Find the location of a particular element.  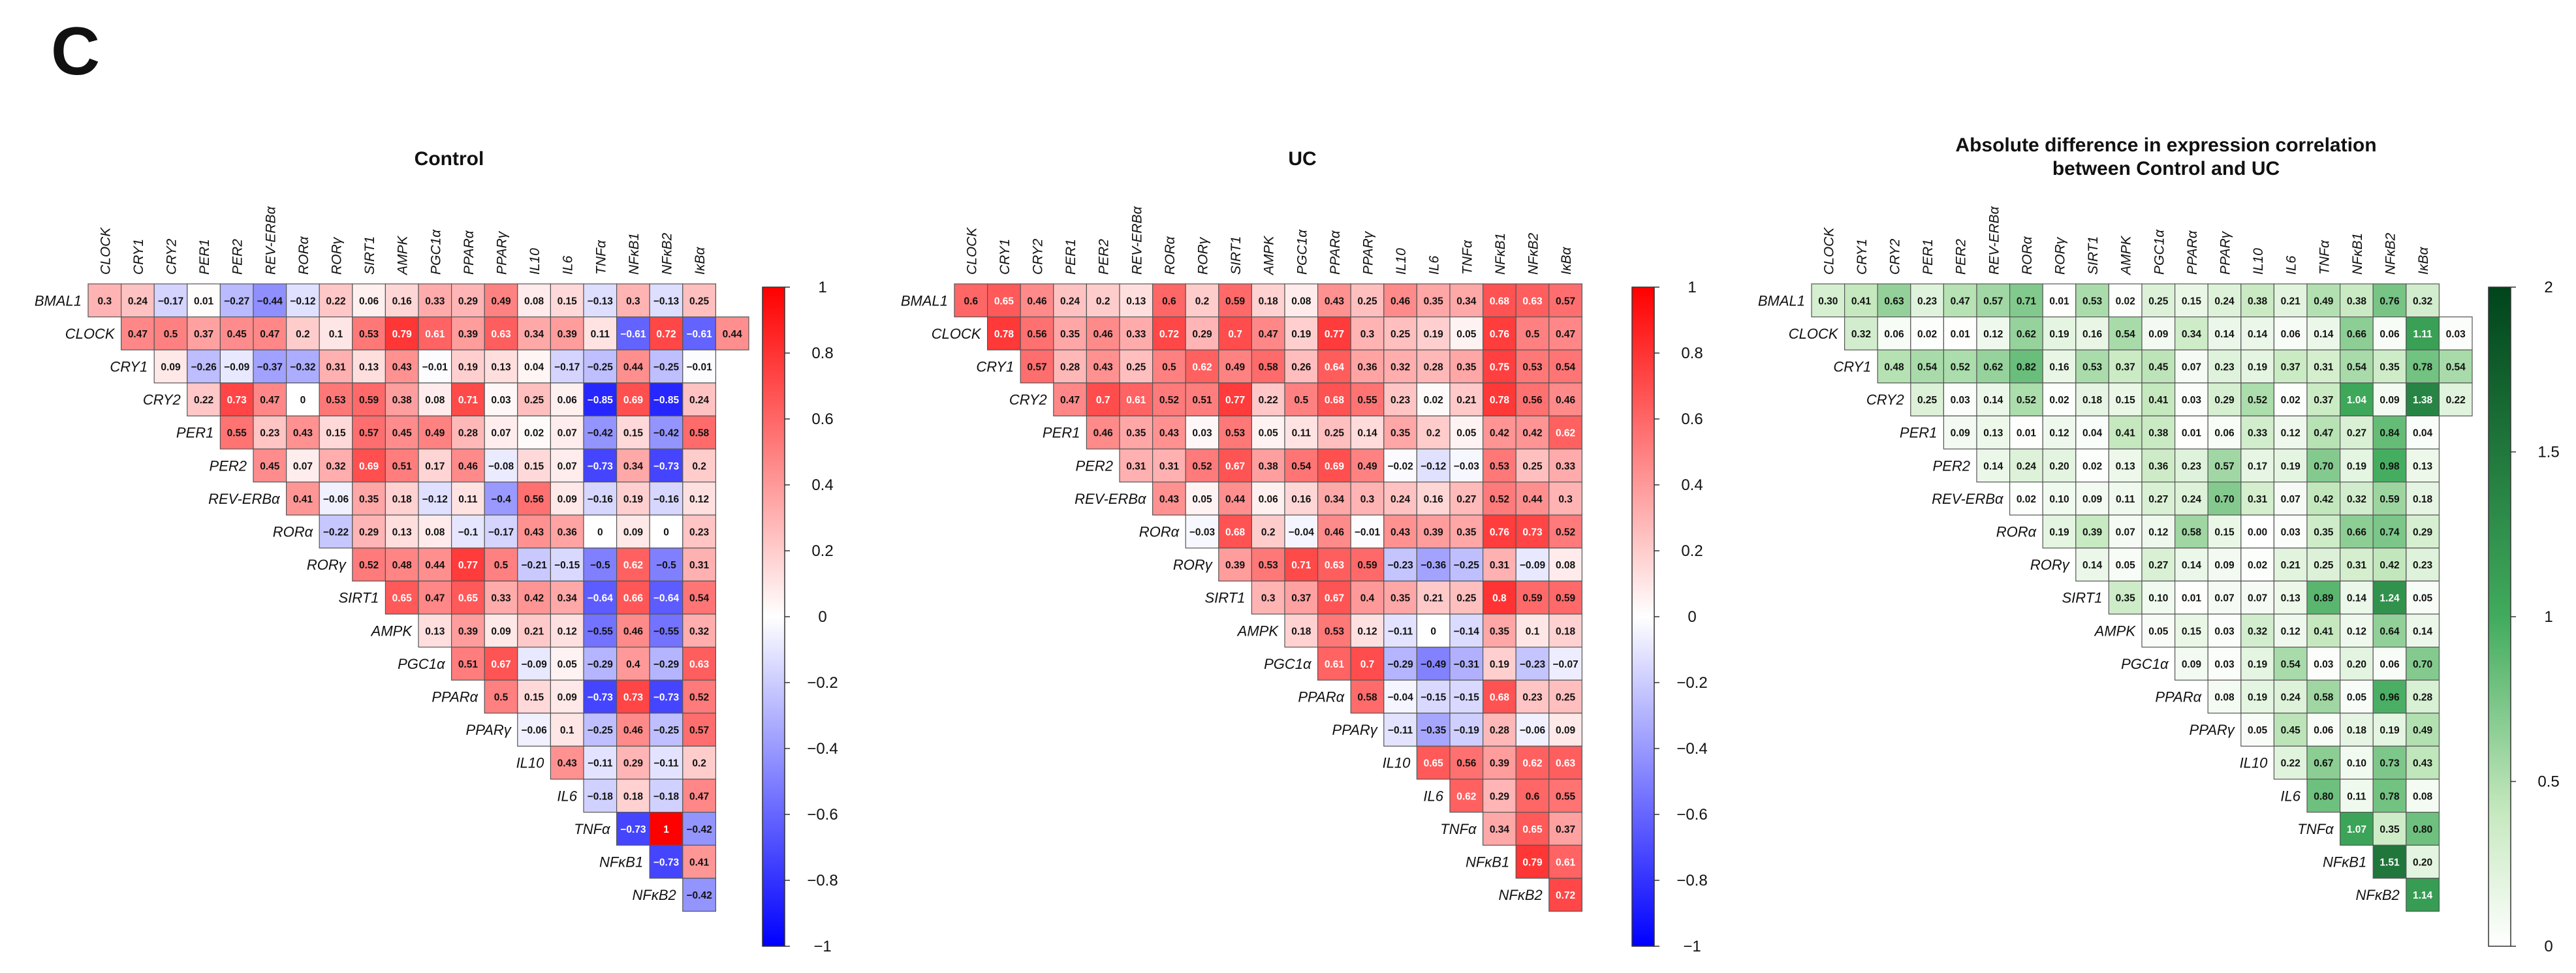

cell-value: 0.11 is located at coordinates (600, 334).